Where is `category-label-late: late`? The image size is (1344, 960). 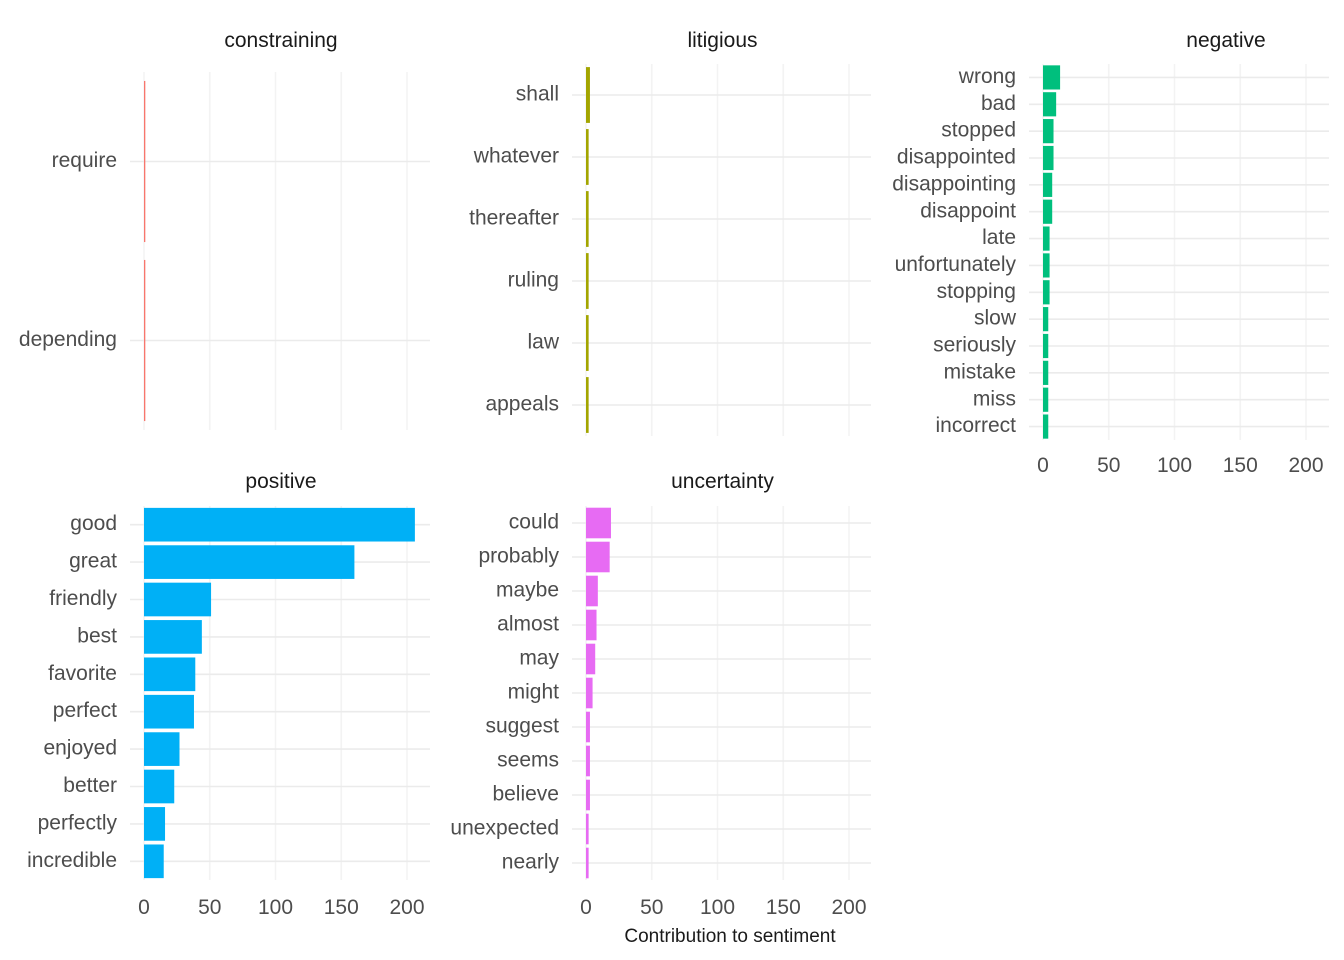 category-label-late: late is located at coordinates (999, 237).